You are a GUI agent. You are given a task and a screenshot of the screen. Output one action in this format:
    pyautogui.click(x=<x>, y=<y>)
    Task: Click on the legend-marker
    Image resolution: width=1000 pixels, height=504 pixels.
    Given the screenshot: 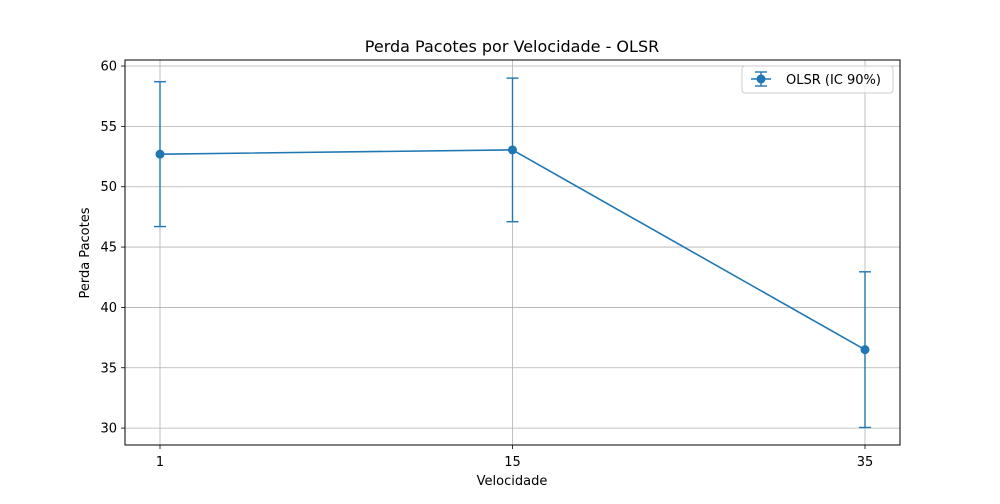 What is the action you would take?
    pyautogui.click(x=761, y=79)
    